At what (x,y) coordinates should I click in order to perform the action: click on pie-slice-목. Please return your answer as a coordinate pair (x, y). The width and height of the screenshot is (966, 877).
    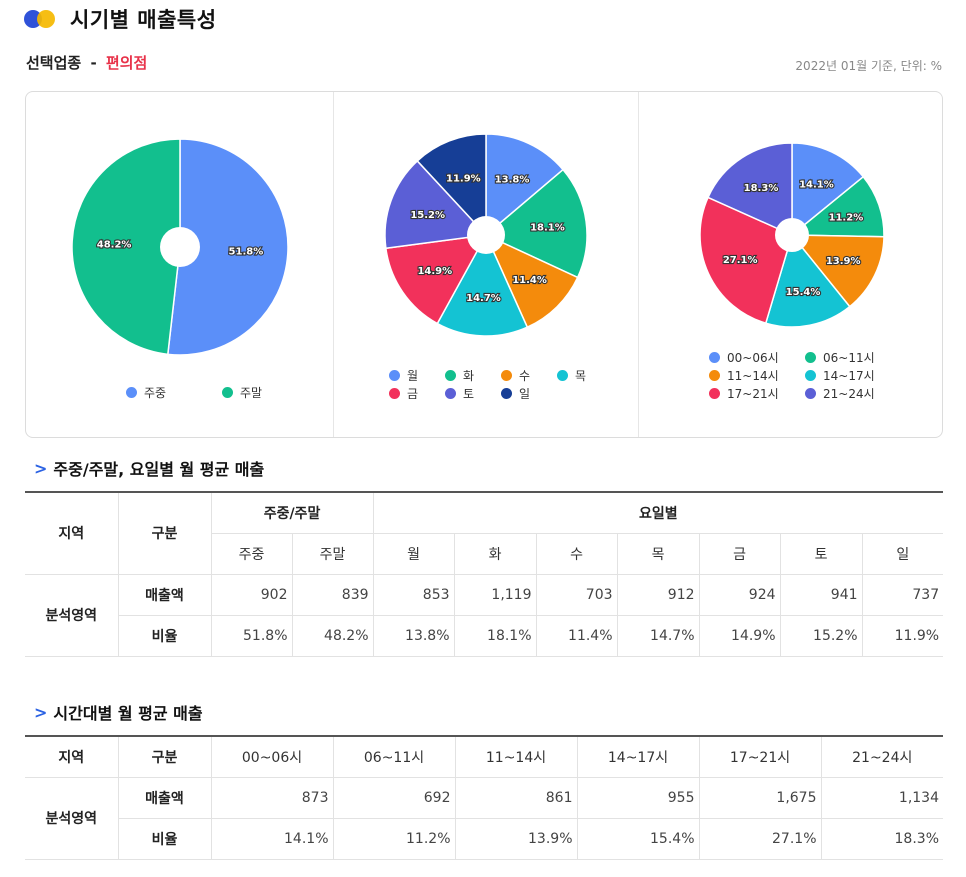
    Looking at the image, I should click on (482, 285).